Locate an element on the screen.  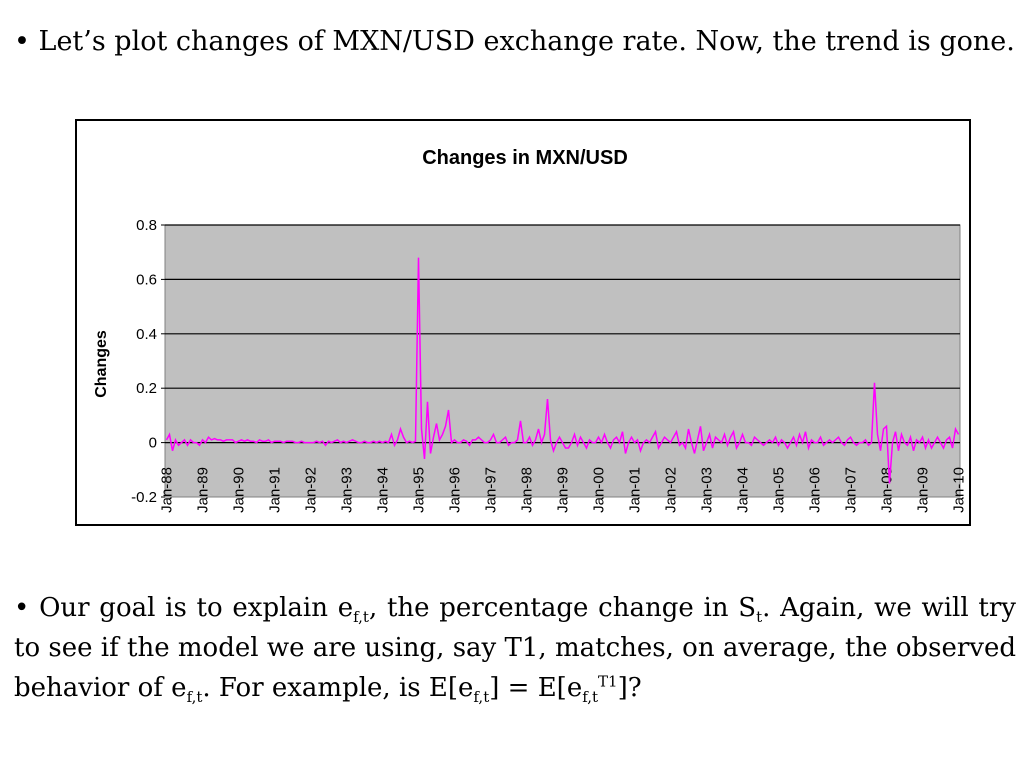
y-tick-label: 0 is located at coordinates (153, 443).